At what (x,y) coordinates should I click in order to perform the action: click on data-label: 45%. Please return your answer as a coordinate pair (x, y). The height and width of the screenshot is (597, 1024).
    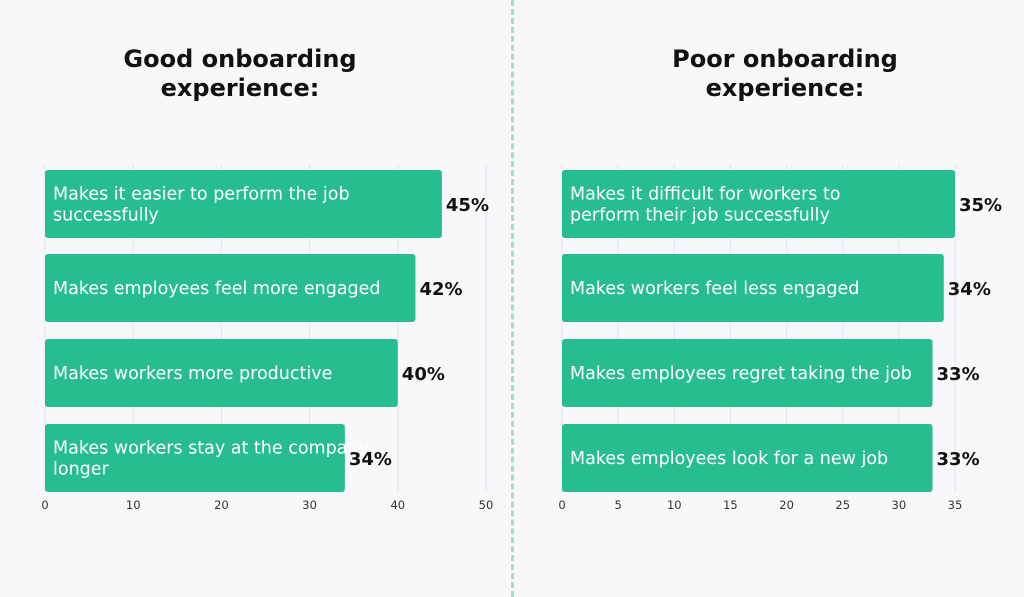
    Looking at the image, I should click on (467, 205).